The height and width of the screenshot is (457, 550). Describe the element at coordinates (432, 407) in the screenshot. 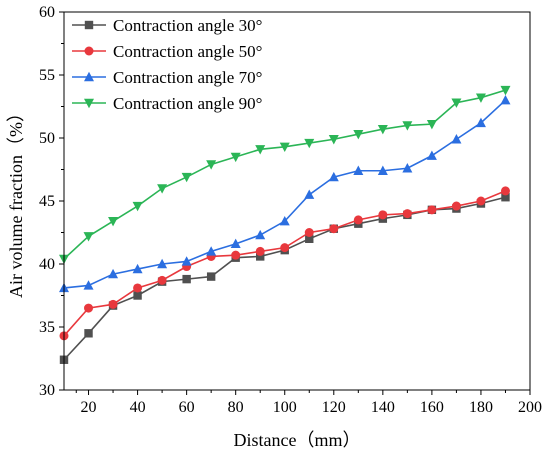

I see `x-tick-label: 160` at that location.